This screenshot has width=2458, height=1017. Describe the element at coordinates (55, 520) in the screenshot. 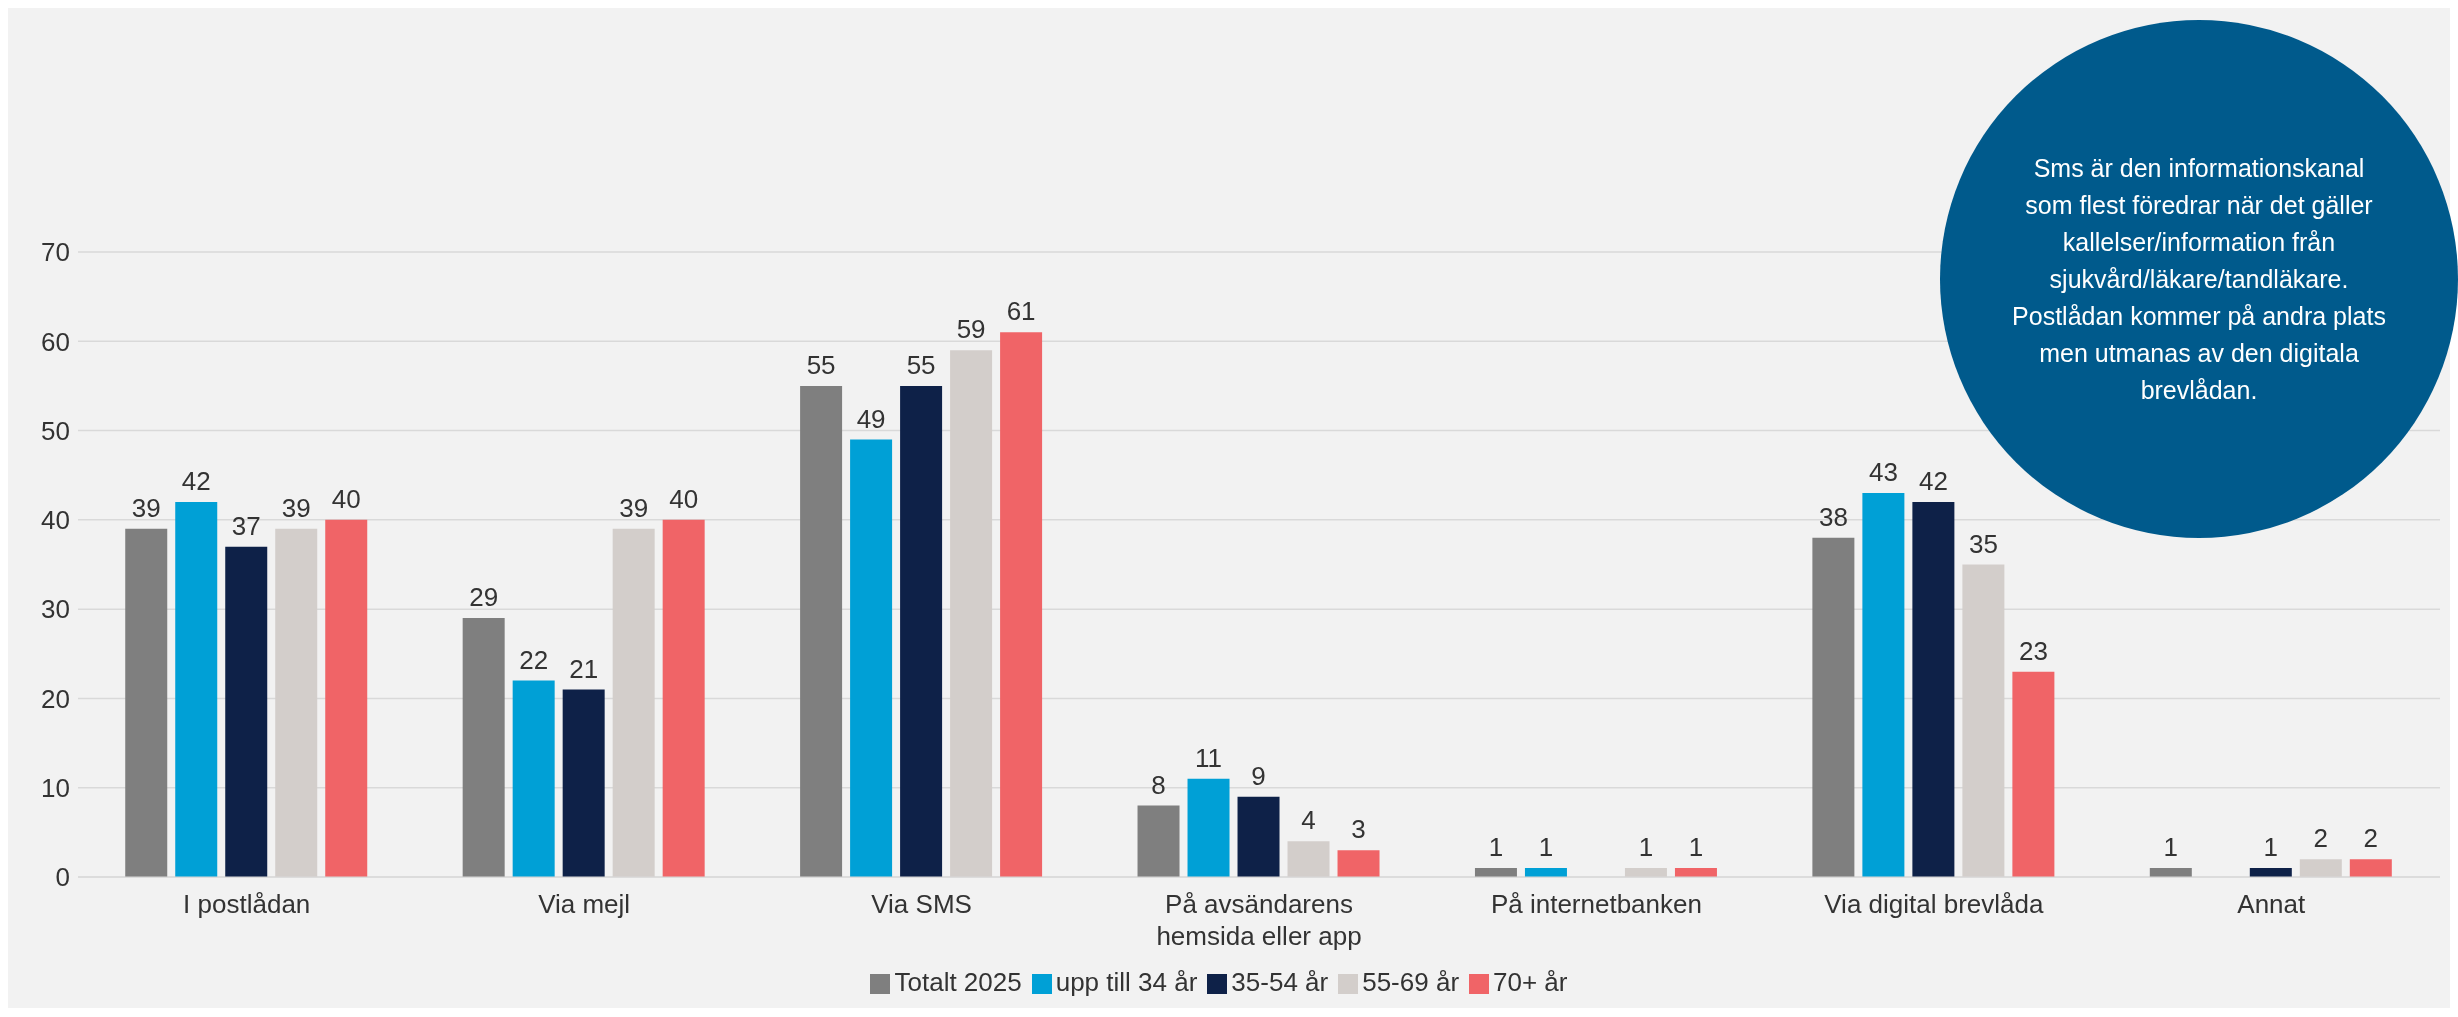

I see `y-tick-label: 40` at that location.